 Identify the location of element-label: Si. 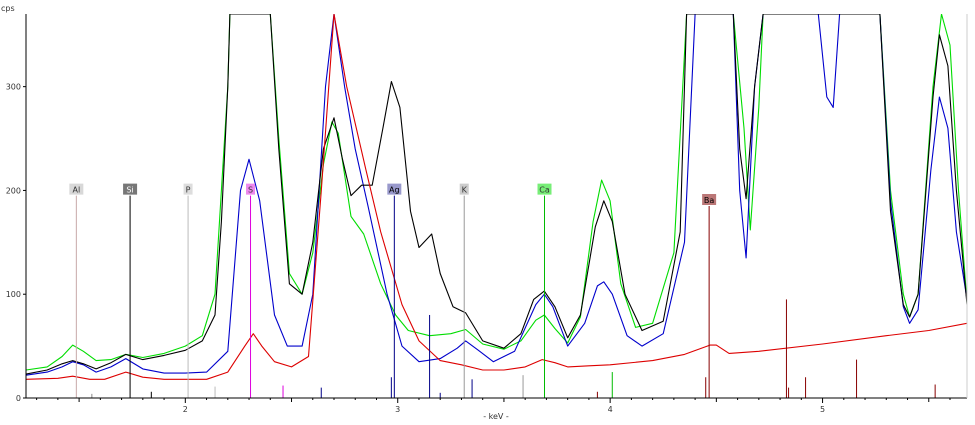
(129, 190).